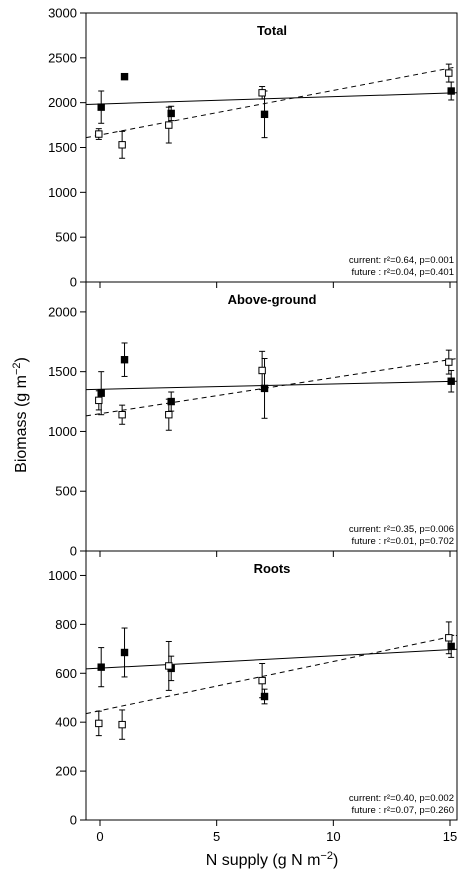 This screenshot has height=875, width=459. I want to click on panel-total-current-fit-line, so click(271, 98).